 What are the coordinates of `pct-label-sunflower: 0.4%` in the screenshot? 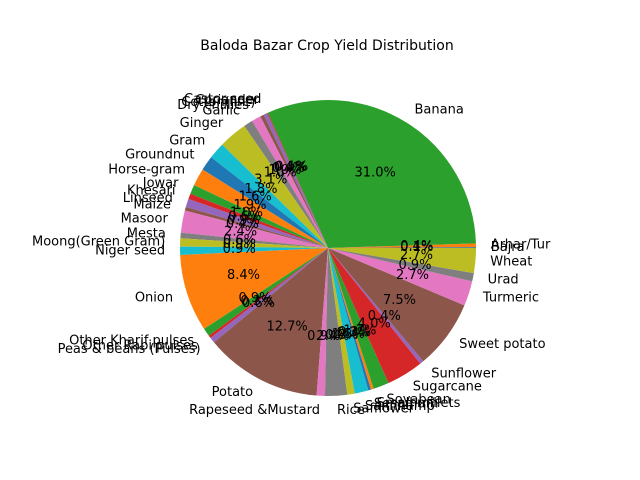 It's located at (384, 316).